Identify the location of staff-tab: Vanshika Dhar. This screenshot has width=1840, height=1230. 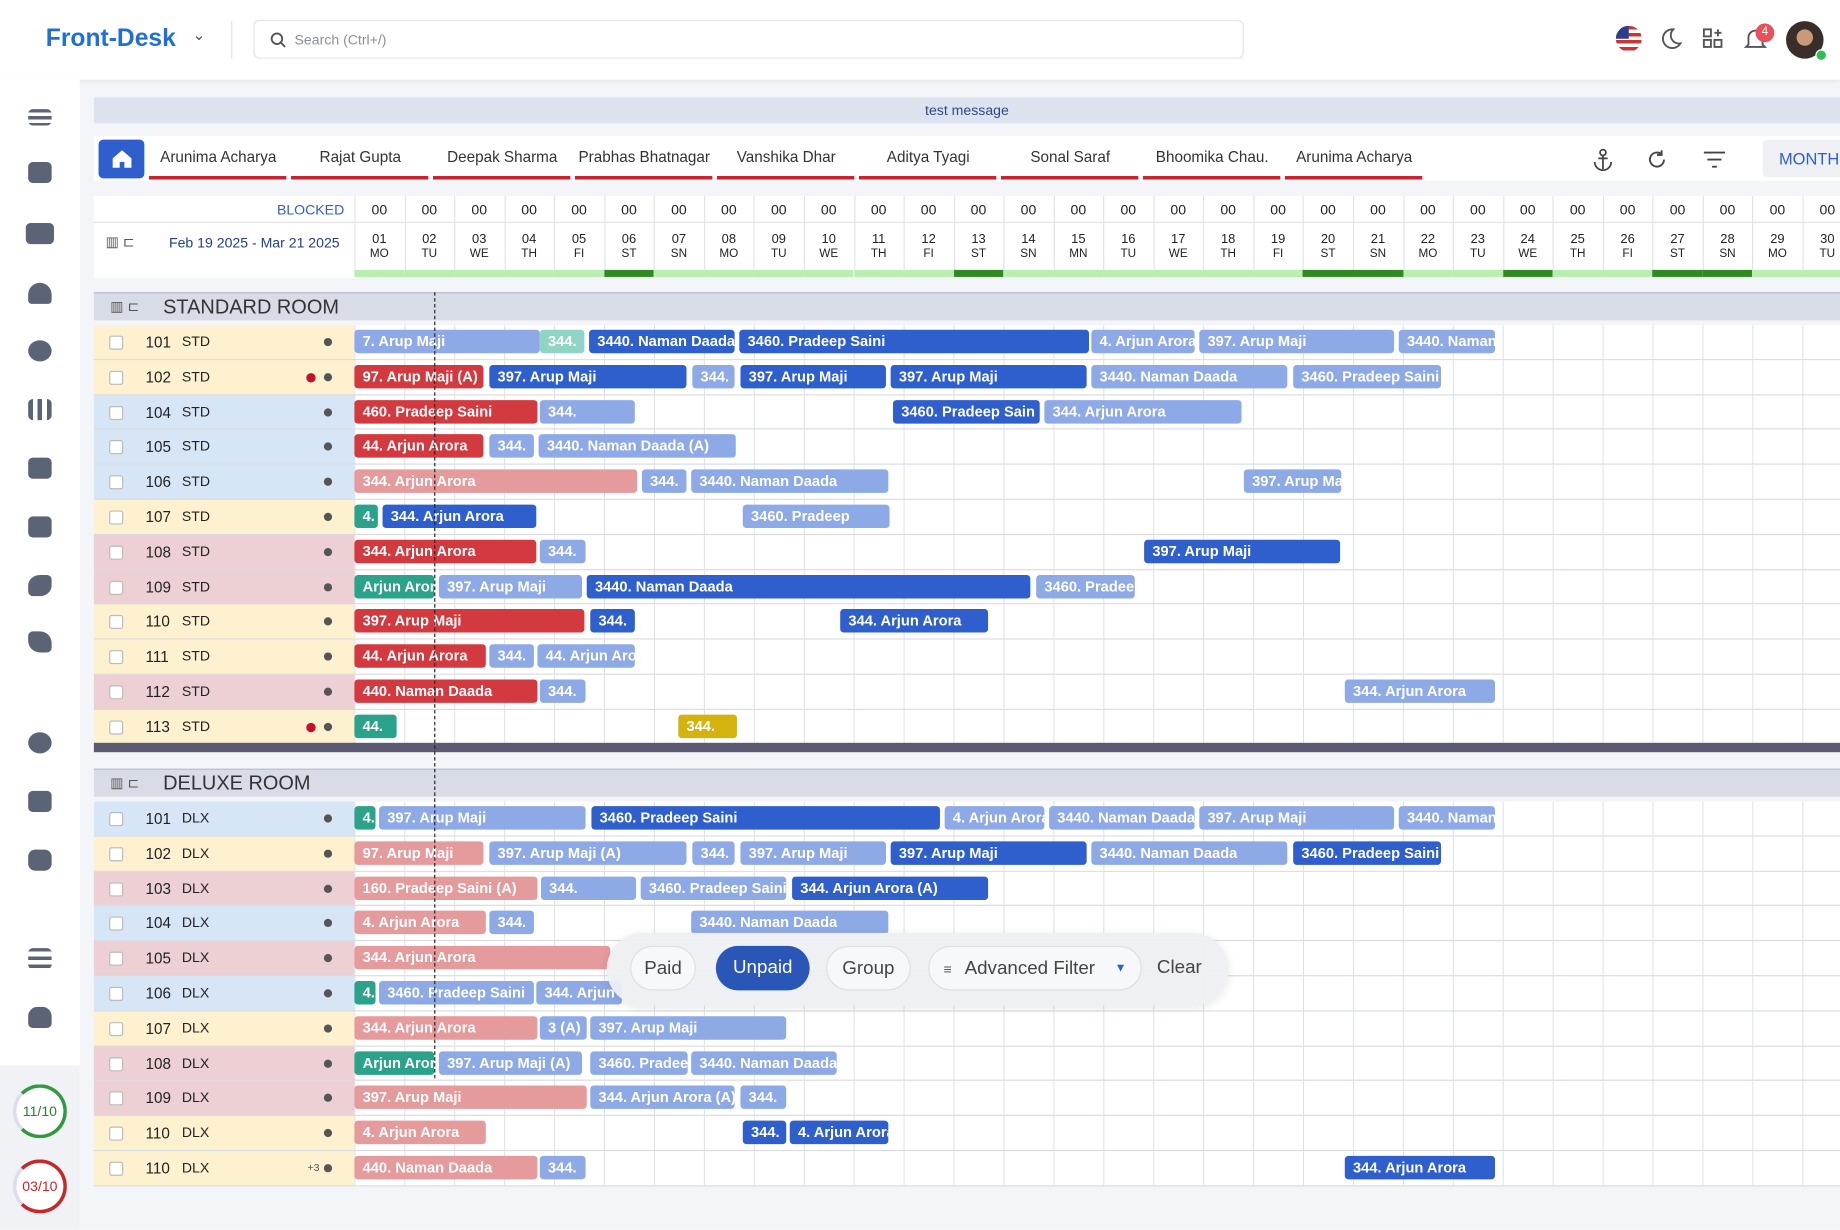
(786, 156).